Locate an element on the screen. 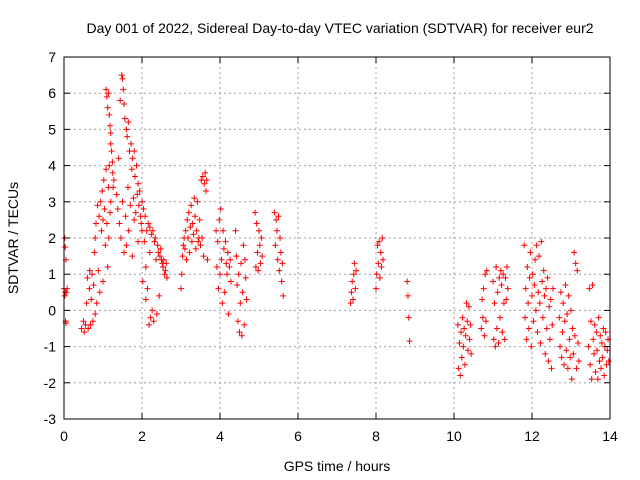 The height and width of the screenshot is (480, 640). y-tick-label: -2 is located at coordinates (50, 383).